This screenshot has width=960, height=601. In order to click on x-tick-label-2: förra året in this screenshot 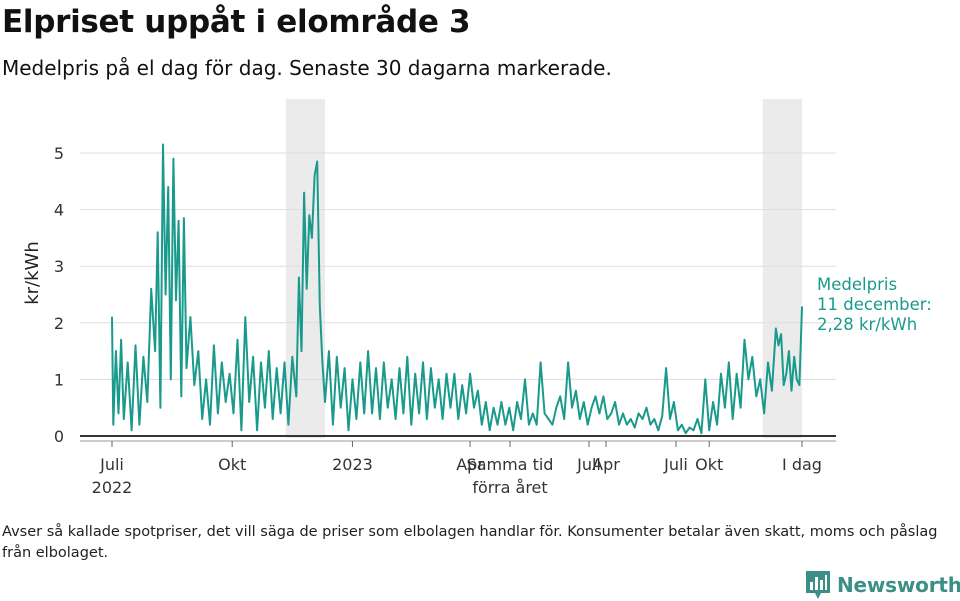, I will do `click(509, 487)`.